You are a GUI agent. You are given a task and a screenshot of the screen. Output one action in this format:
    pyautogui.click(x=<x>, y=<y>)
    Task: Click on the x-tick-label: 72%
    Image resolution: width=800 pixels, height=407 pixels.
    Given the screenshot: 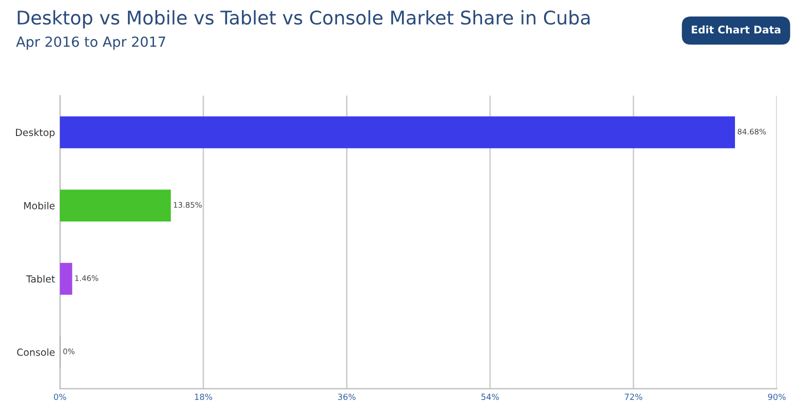 What is the action you would take?
    pyautogui.click(x=633, y=397)
    